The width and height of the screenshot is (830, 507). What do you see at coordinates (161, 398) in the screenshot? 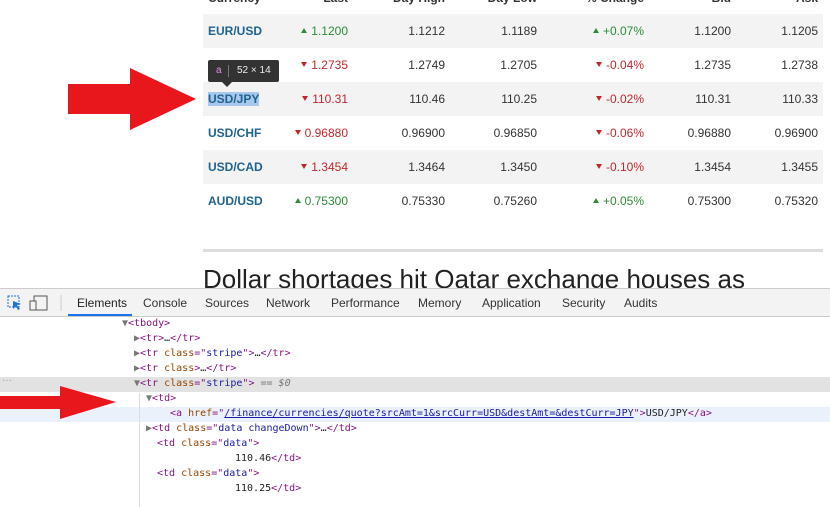
I see `dom-line: ▼<td>` at bounding box center [161, 398].